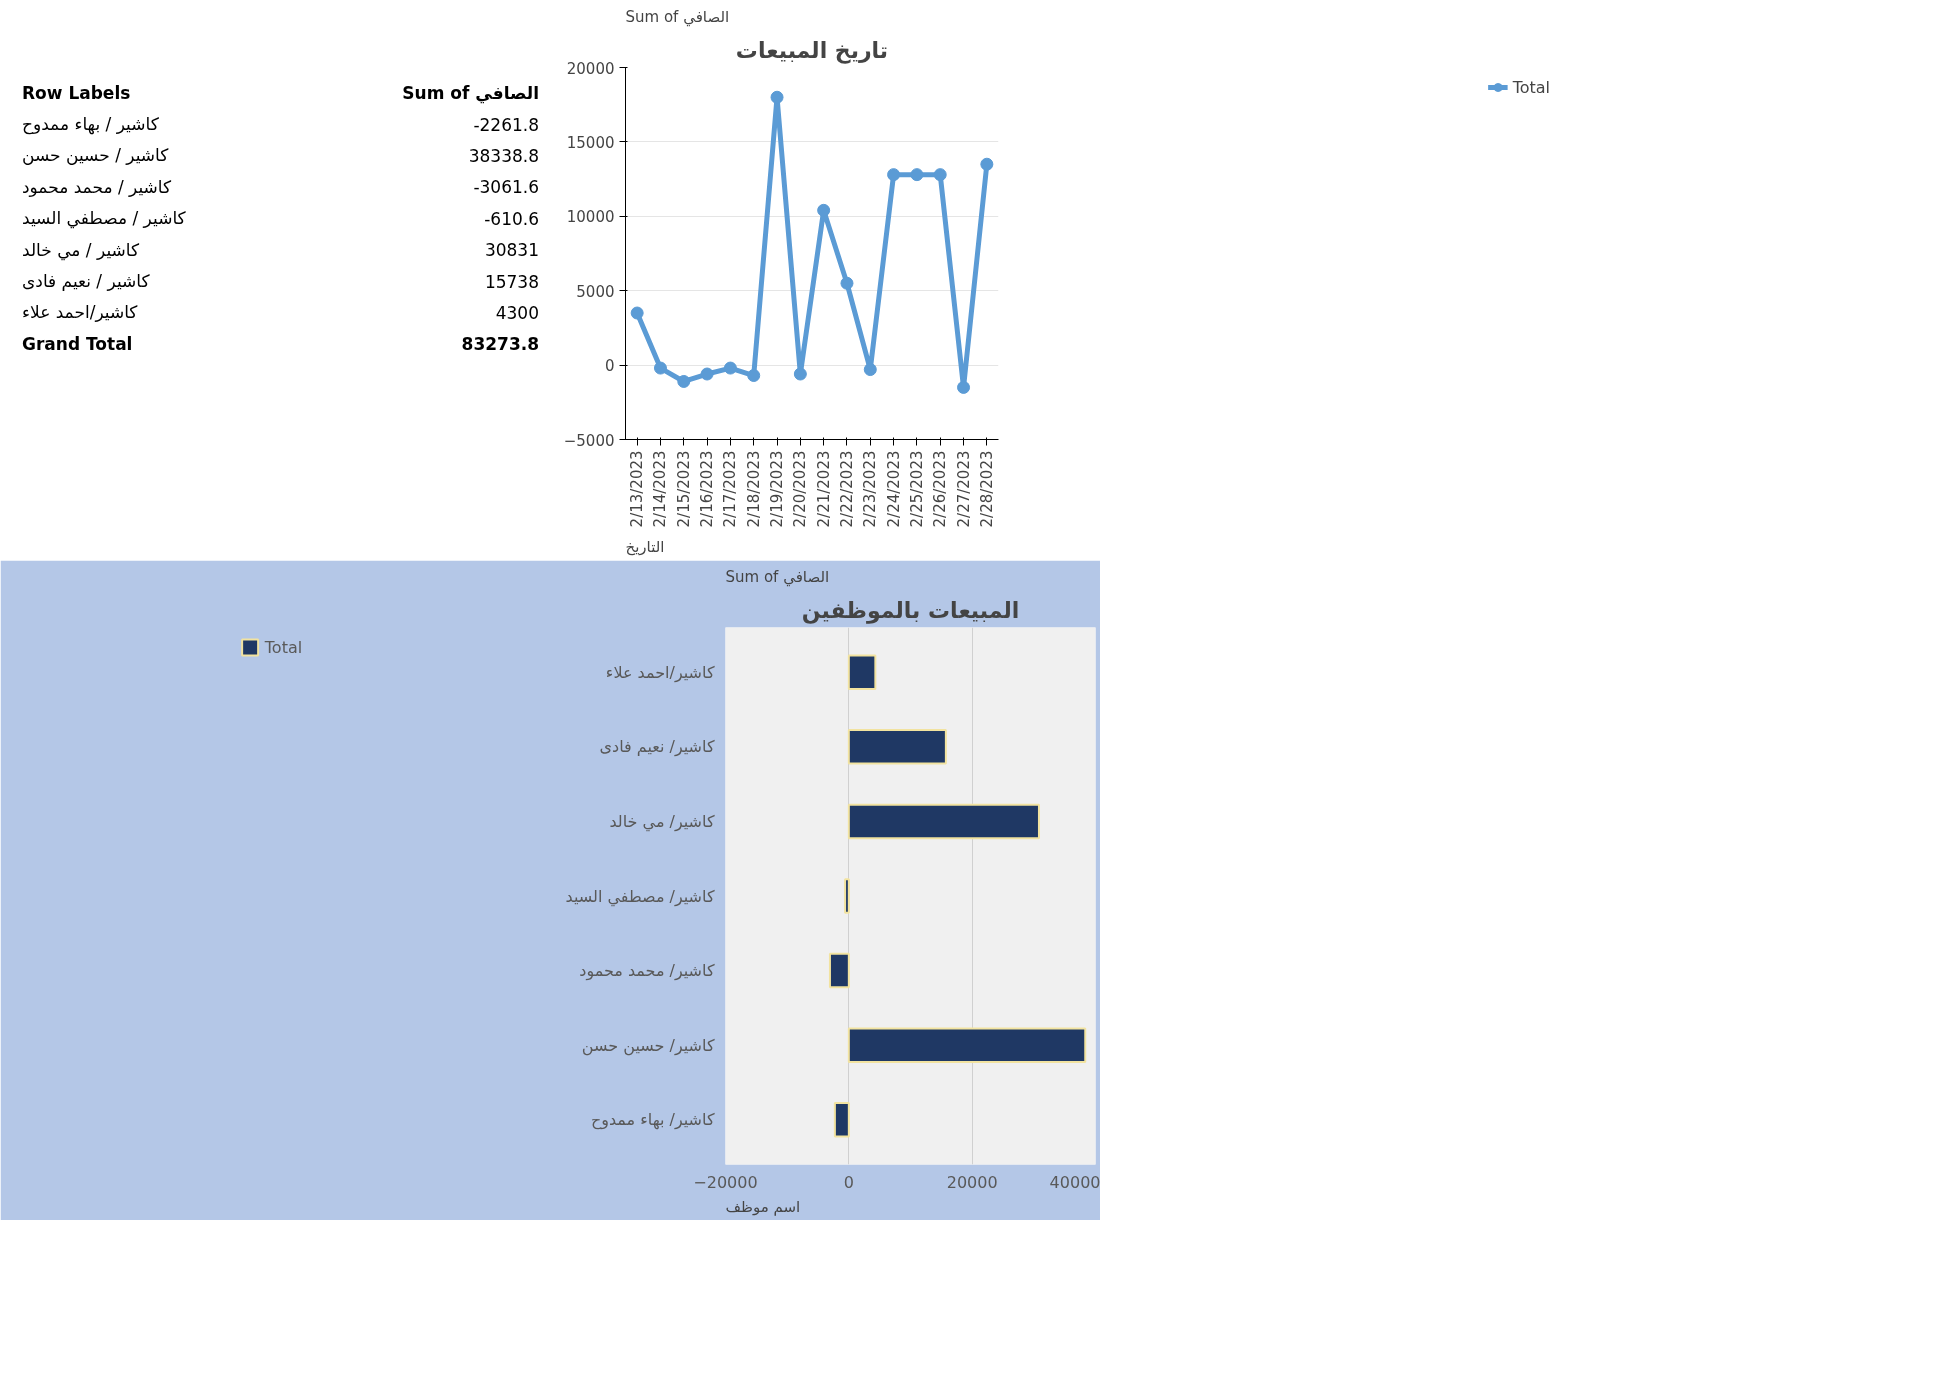 The height and width of the screenshot is (1384, 1950). I want to click on y-tick-label: كاشير/ حسين حسن, so click(648, 1045).